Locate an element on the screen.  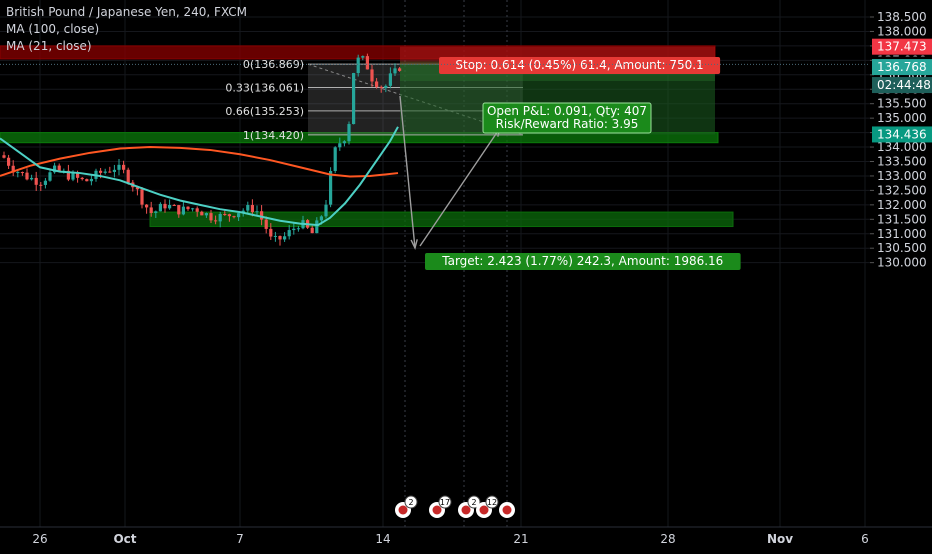
economic-event-marker is located at coordinates (507, 510).